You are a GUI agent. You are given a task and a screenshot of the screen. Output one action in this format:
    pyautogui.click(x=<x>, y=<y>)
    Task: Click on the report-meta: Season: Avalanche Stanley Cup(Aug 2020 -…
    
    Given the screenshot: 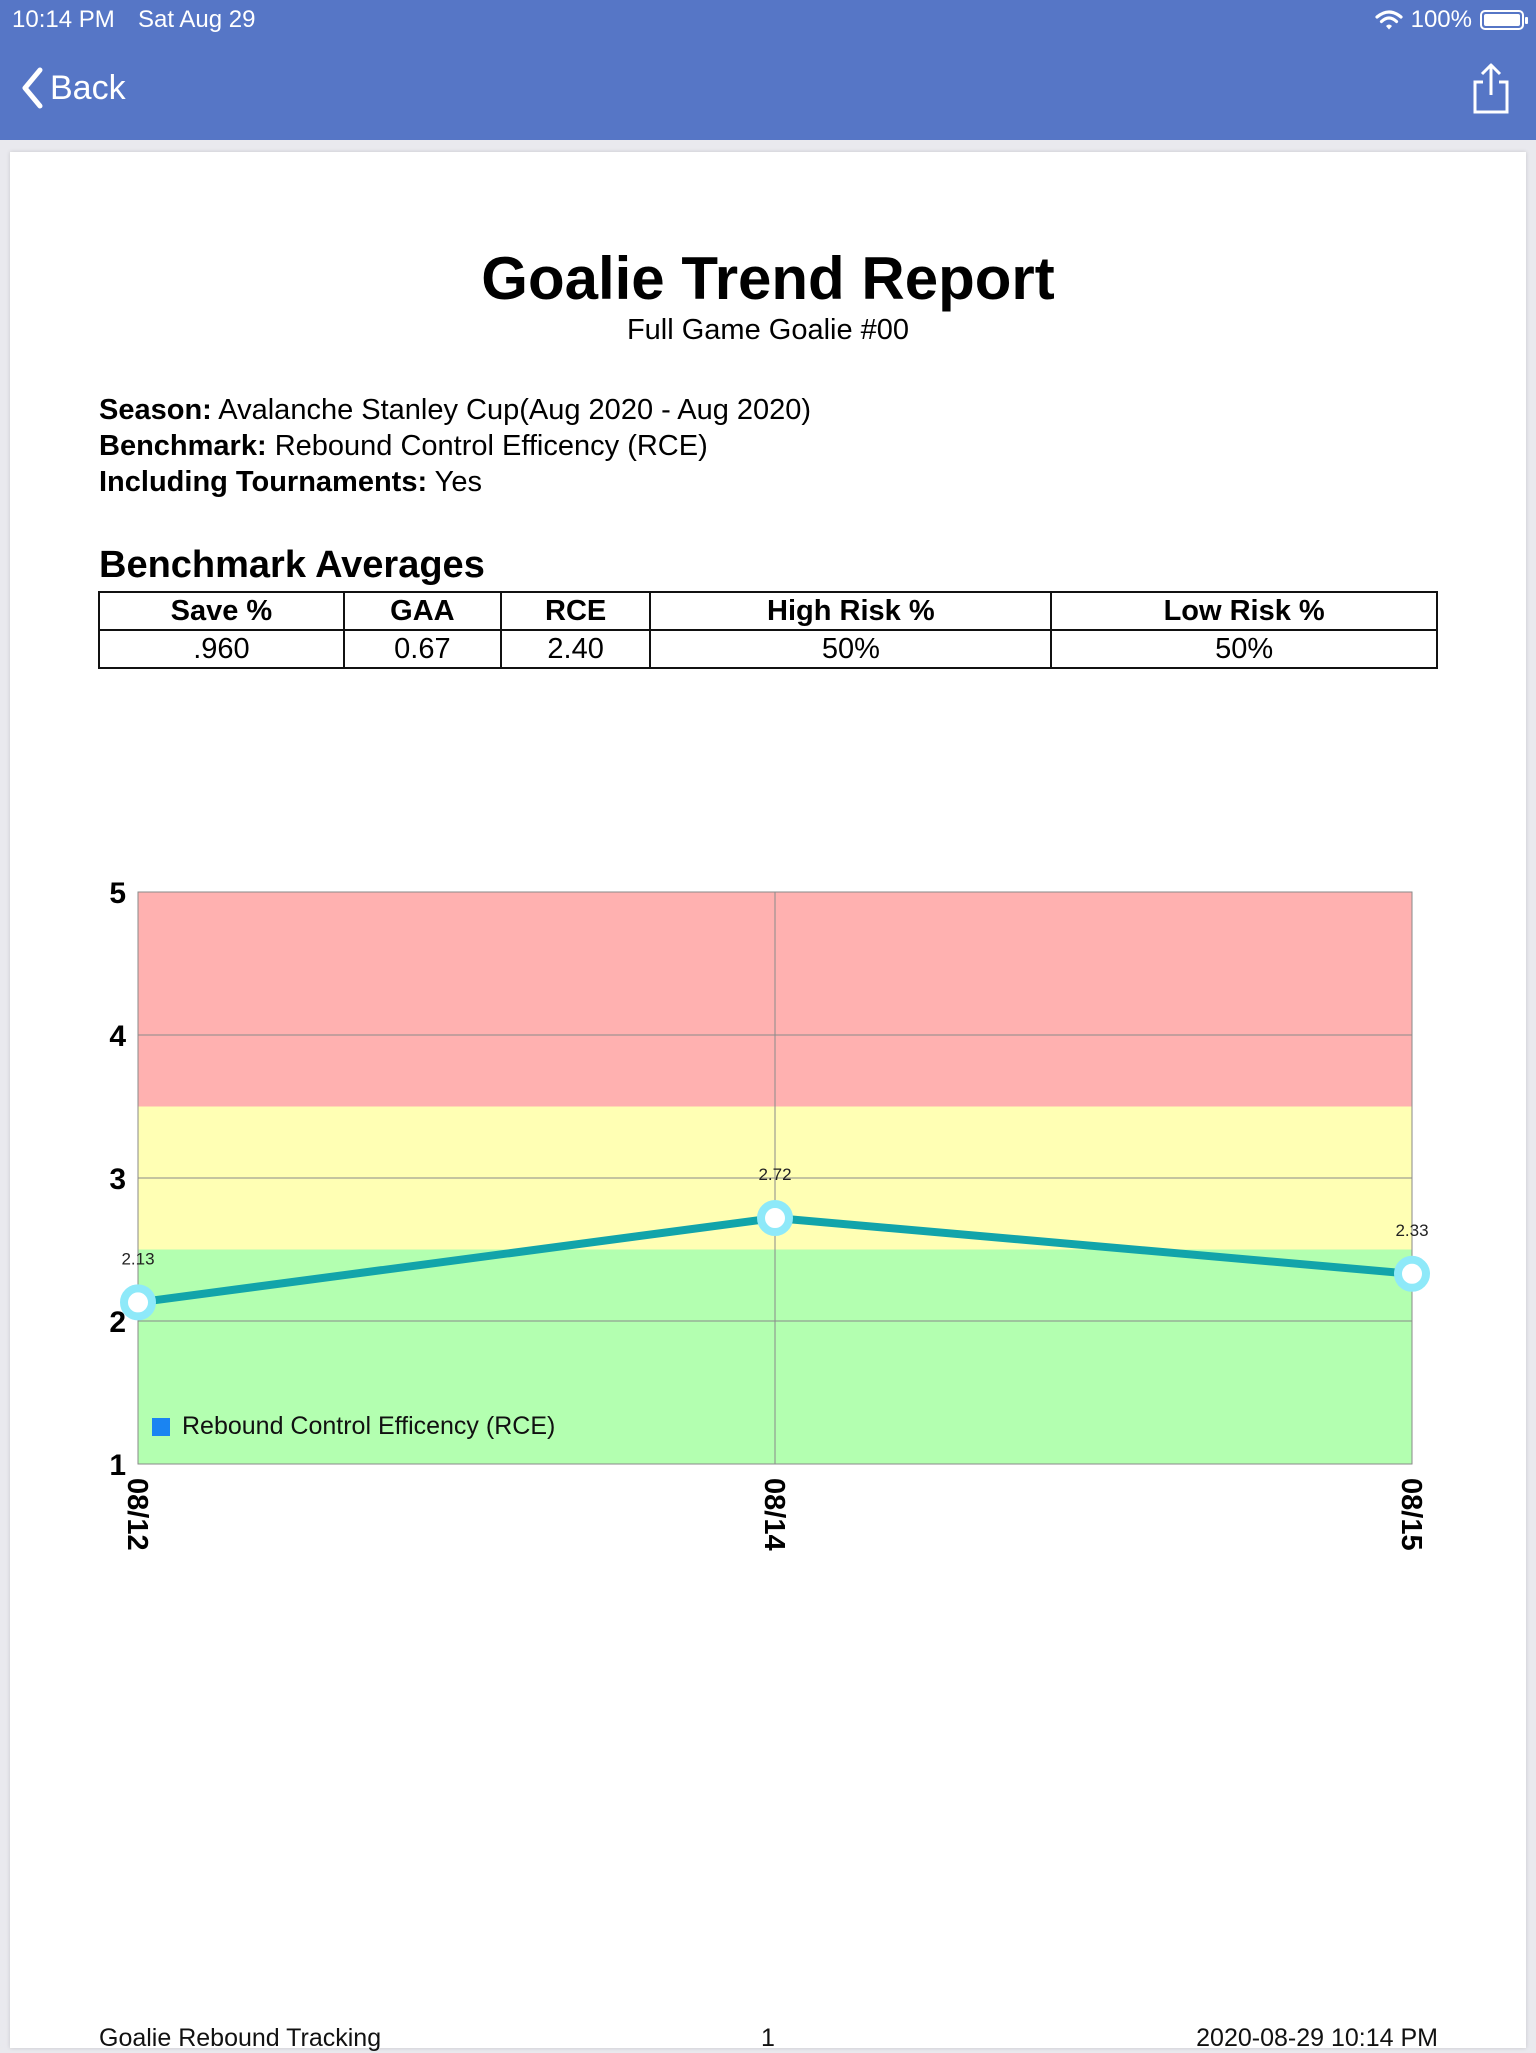 What is the action you would take?
    pyautogui.click(x=455, y=446)
    